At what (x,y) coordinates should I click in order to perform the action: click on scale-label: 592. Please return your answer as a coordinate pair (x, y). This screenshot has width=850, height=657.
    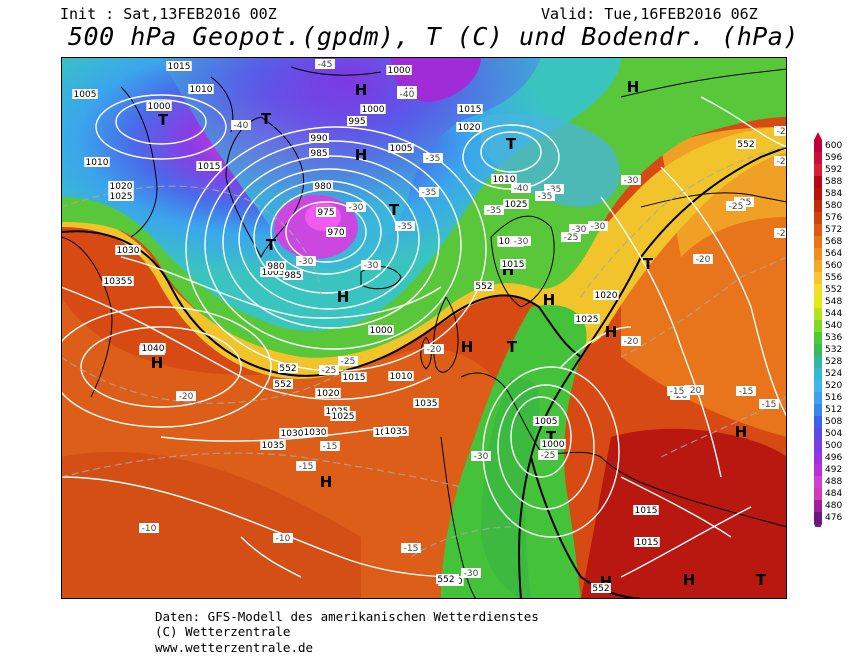
    Looking at the image, I should click on (833, 170).